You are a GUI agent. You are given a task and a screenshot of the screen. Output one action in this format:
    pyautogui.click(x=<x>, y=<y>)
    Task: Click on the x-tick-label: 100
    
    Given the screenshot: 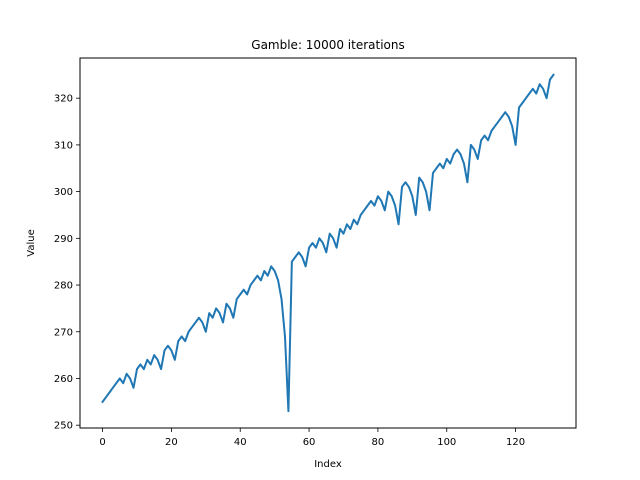 What is the action you would take?
    pyautogui.click(x=446, y=442)
    